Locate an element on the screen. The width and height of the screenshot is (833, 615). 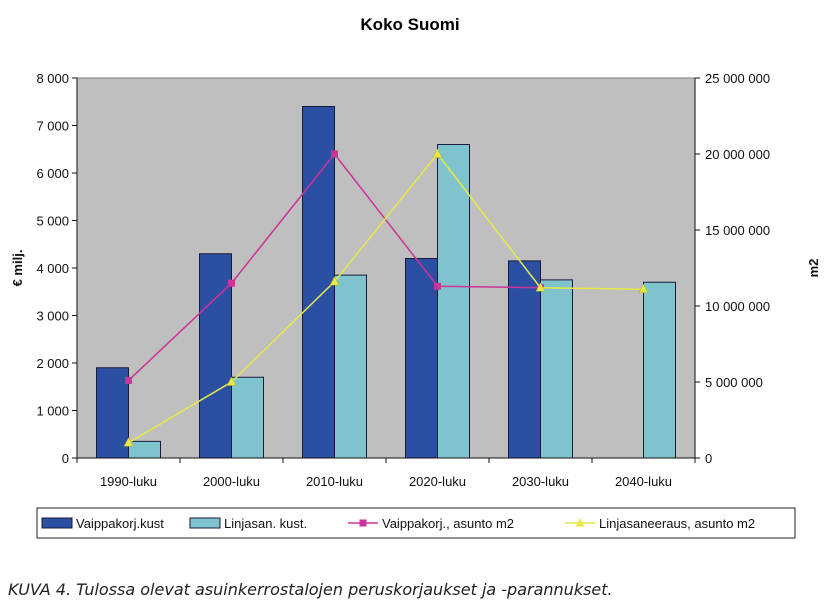
x-tick-label-2: 2010-luku is located at coordinates (334, 481).